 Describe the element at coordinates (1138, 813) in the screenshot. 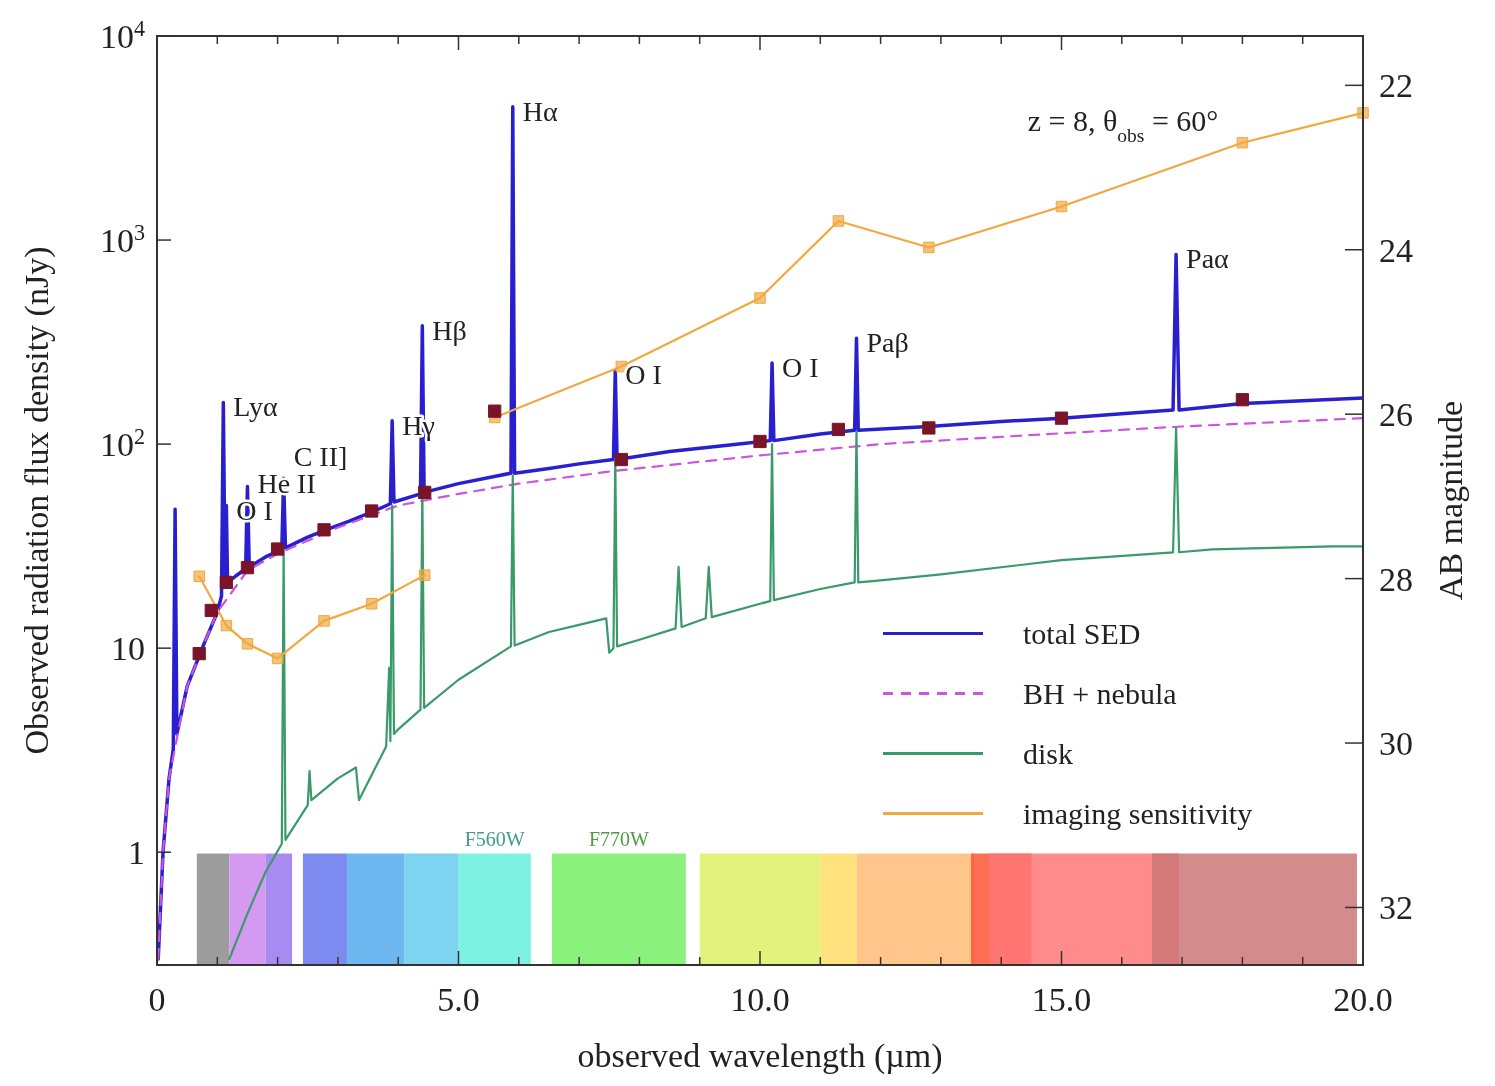

I see `legend-label: imaging sensitivity` at that location.